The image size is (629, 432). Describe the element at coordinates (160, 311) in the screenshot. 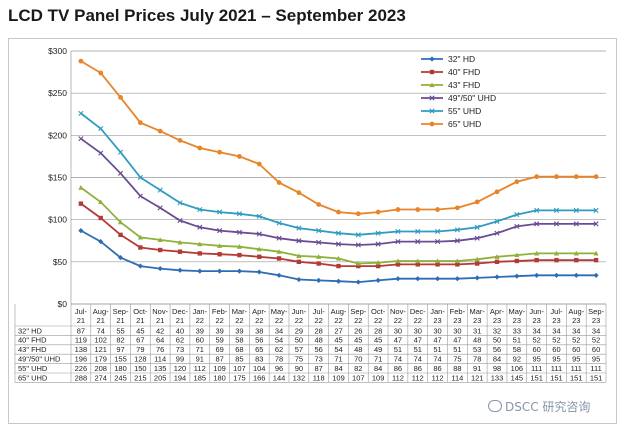

I see `x-tick-label: Nov-` at that location.